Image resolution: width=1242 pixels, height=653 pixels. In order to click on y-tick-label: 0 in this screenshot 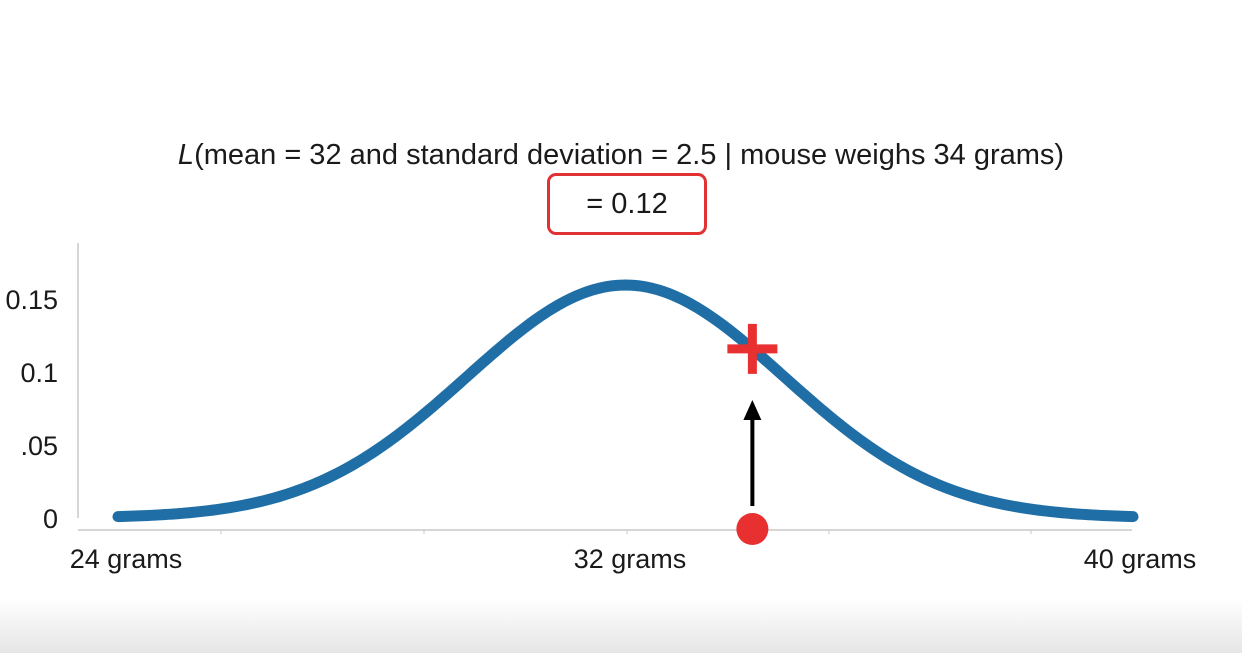, I will do `click(50, 519)`.